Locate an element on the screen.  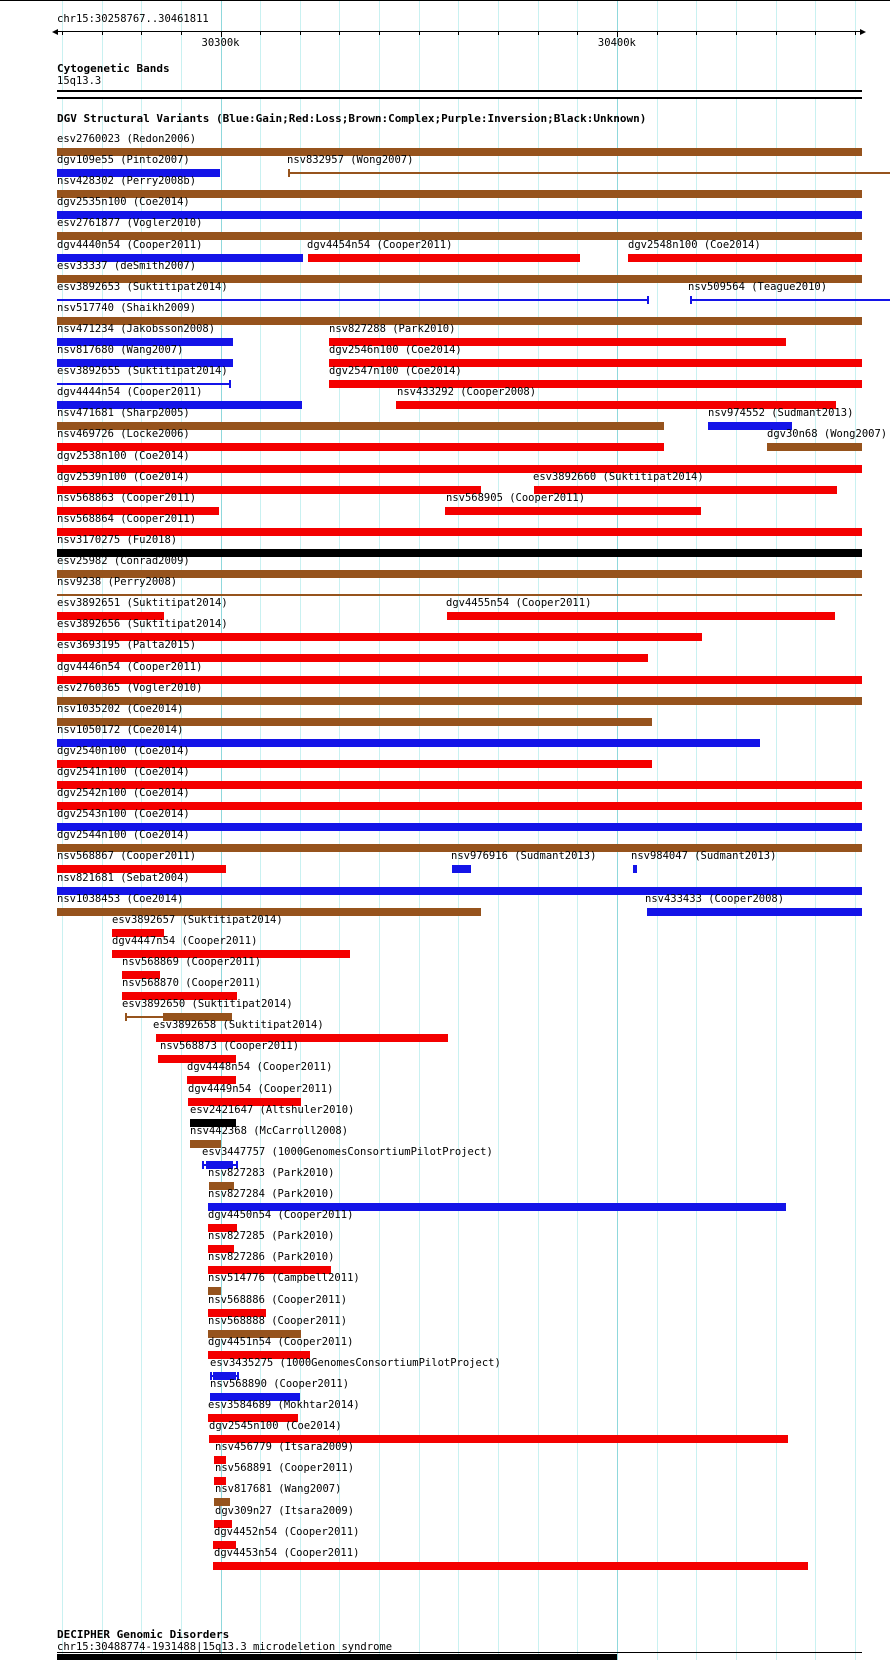
variant-label: dgv2545n100 (Coe2014) is located at coordinates (275, 1426).